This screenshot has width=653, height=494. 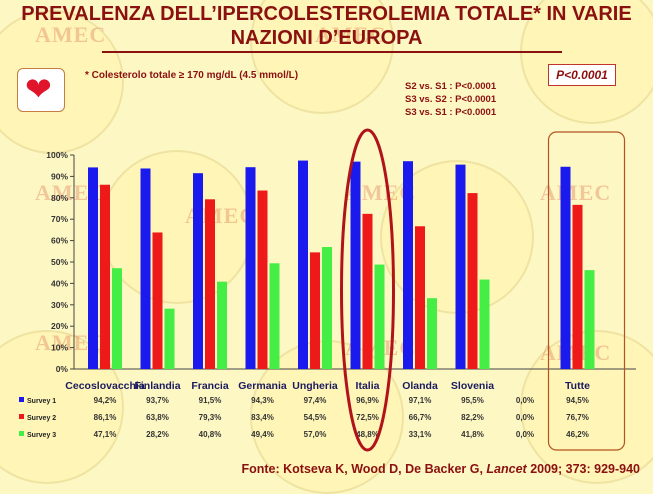 What do you see at coordinates (59, 241) in the screenshot?
I see `y-tick-label: 60%` at bounding box center [59, 241].